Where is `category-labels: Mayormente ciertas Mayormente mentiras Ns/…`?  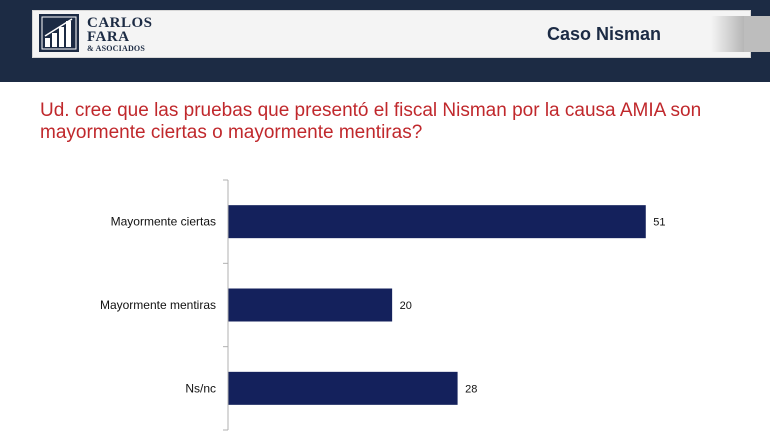 category-labels: Mayormente ciertas Mayormente mentiras Ns/… is located at coordinates (158, 305).